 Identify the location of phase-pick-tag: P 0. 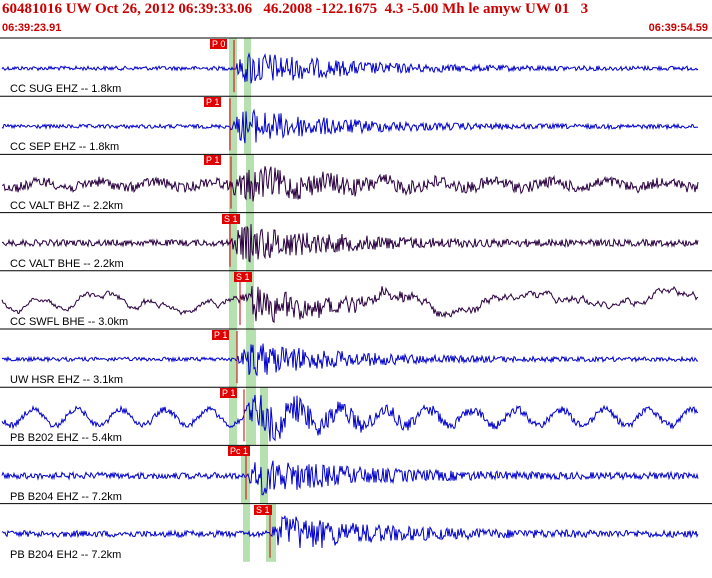
(219, 44).